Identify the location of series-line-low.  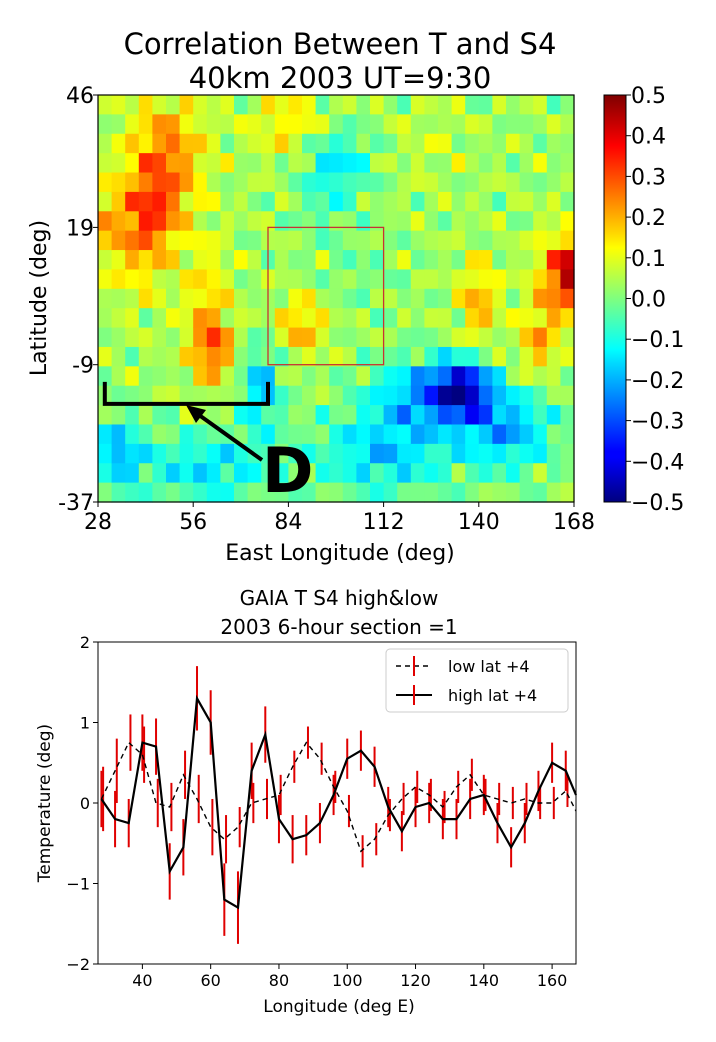
(338, 797).